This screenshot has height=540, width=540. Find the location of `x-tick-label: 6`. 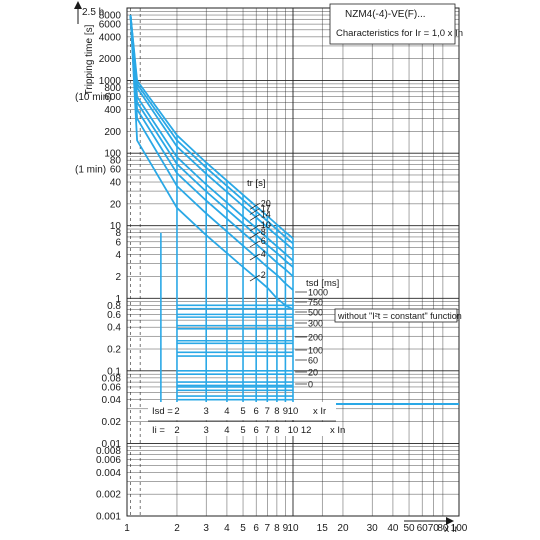

x-tick-label: 6 is located at coordinates (256, 528).